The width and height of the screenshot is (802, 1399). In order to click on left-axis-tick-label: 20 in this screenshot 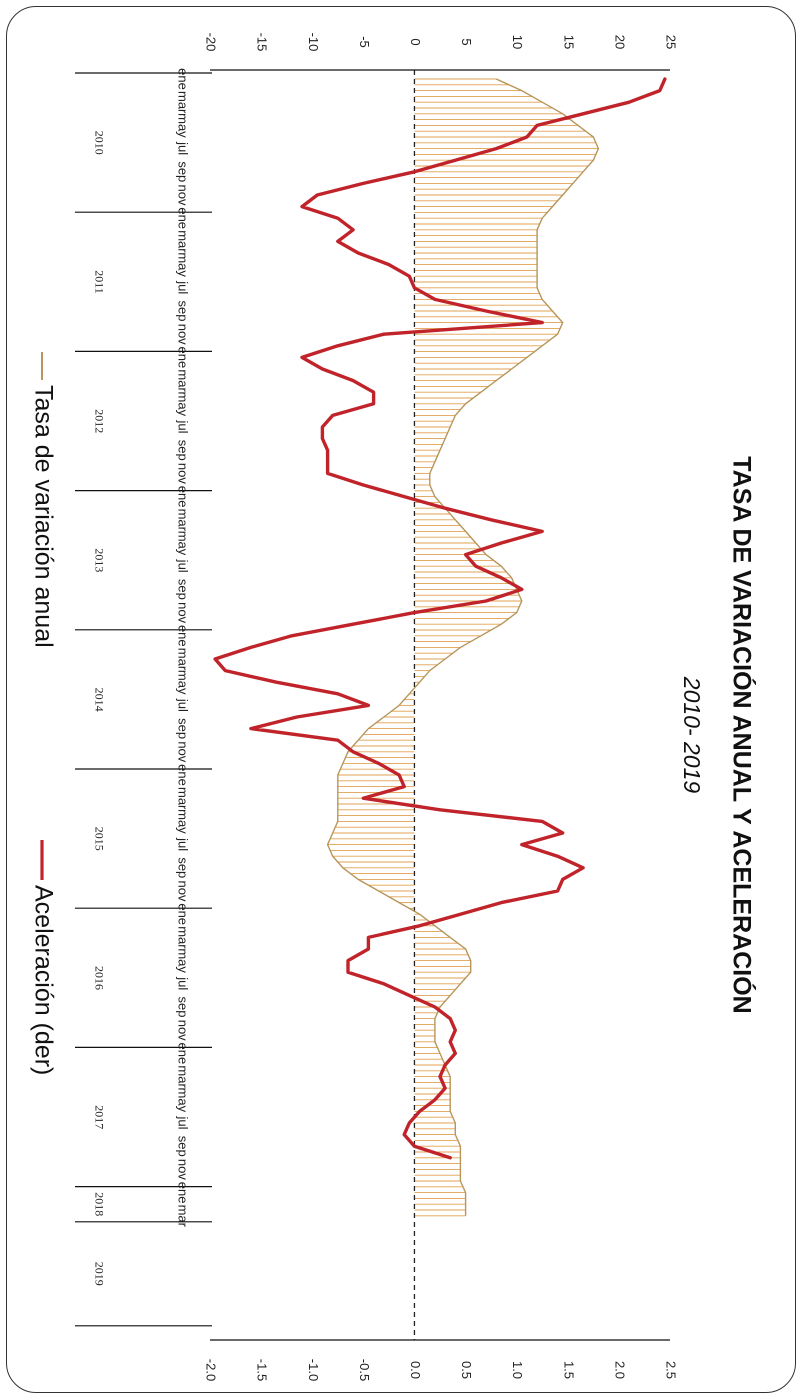, I will do `click(619, 42)`.